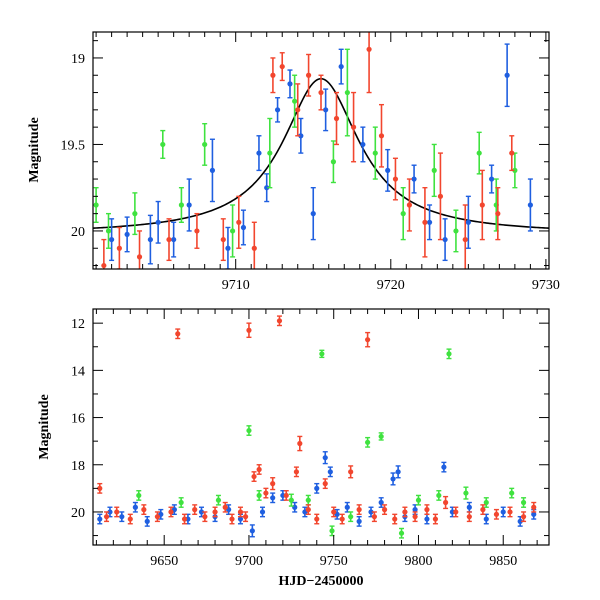 The height and width of the screenshot is (600, 600). What do you see at coordinates (546, 285) in the screenshot?
I see `x-tick-label: 9730` at bounding box center [546, 285].